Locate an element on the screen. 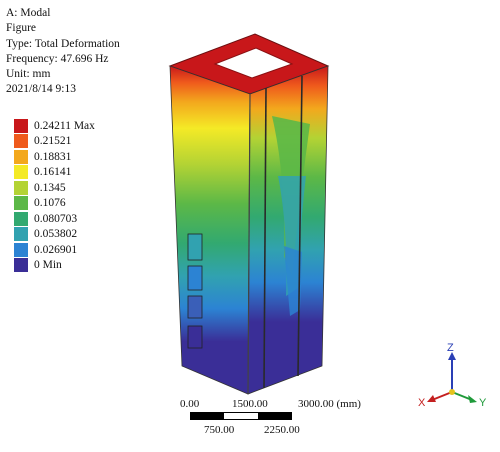 Image resolution: width=500 pixels, height=452 pixels. legend-item: 0.026901 is located at coordinates (54, 250).